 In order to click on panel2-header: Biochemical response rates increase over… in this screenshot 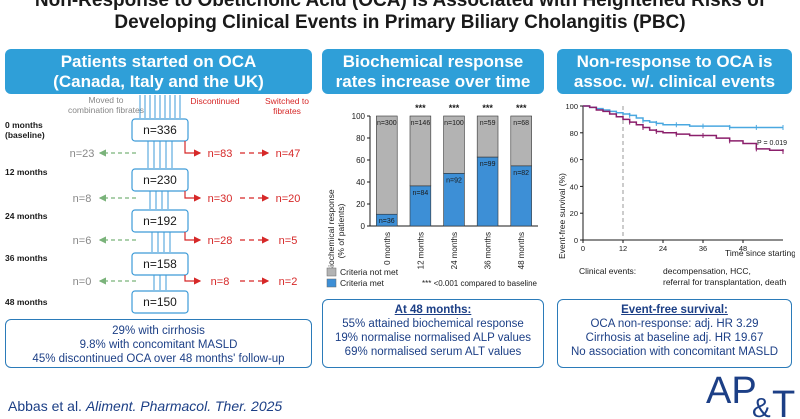, I will do `click(433, 71)`.